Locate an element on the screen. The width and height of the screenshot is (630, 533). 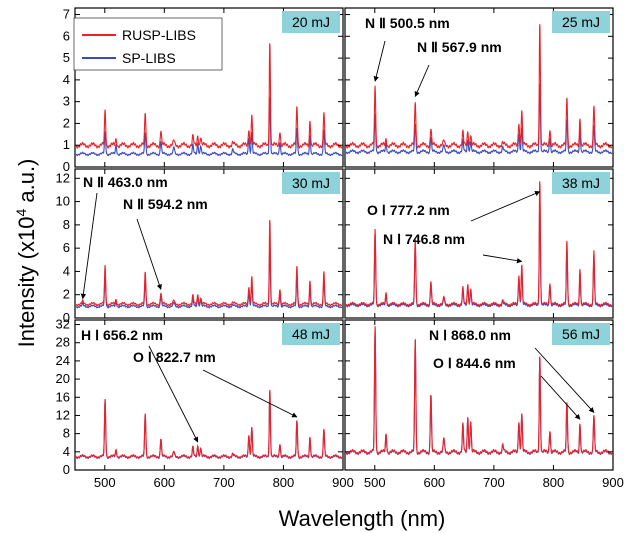
y-tick-label: 10 is located at coordinates (63, 201).